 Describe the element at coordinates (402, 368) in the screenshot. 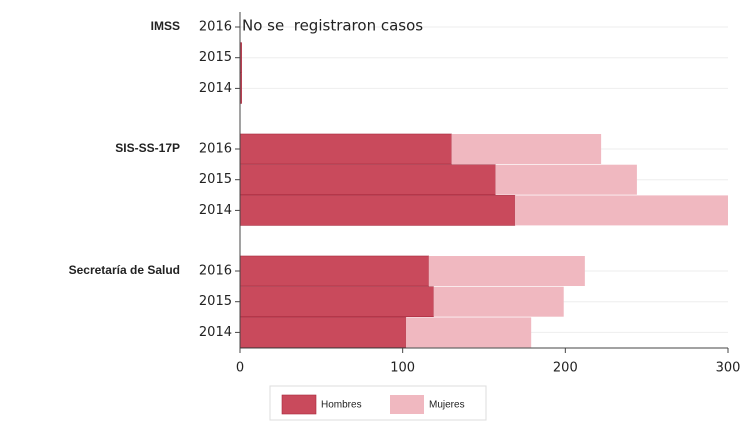

I see `x-tick-label: 100` at that location.